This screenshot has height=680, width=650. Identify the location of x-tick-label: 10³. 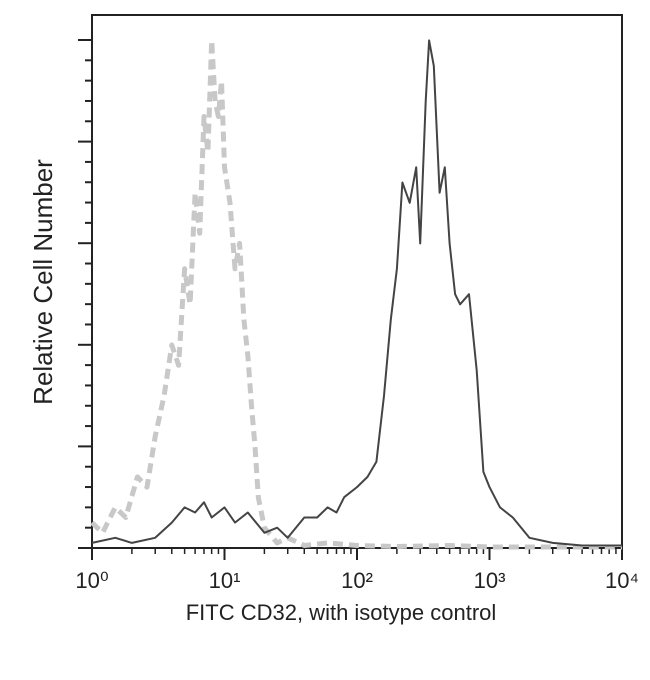
(490, 580).